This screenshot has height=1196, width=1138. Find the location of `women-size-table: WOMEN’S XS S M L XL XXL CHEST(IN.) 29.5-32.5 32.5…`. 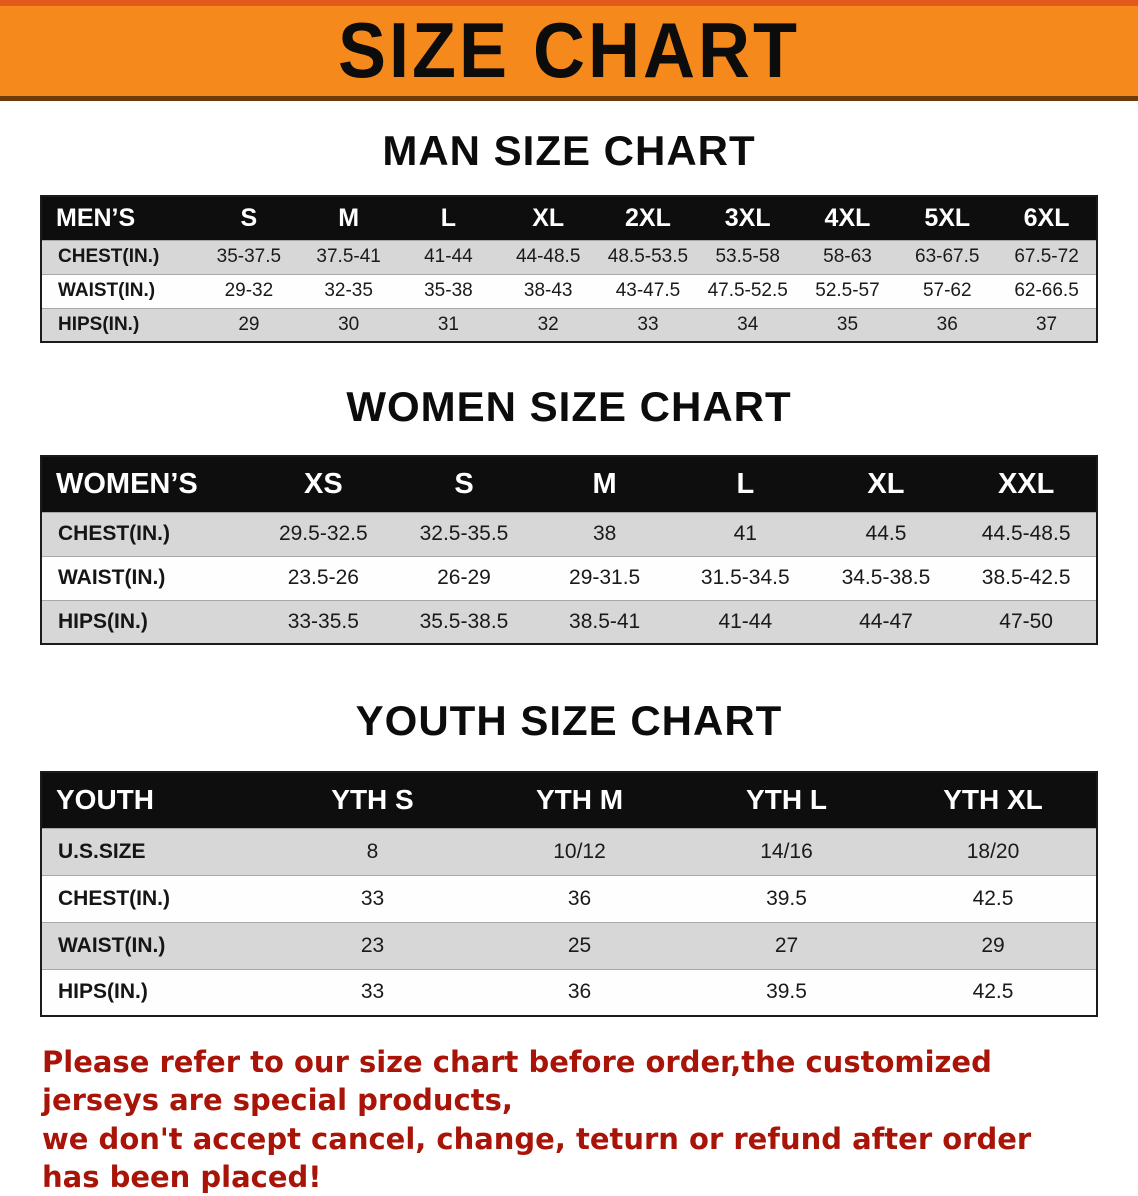

women-size-table: WOMEN’S XS S M L XL XXL CHEST(IN.) 29.5-32.5 32.5… is located at coordinates (569, 550).